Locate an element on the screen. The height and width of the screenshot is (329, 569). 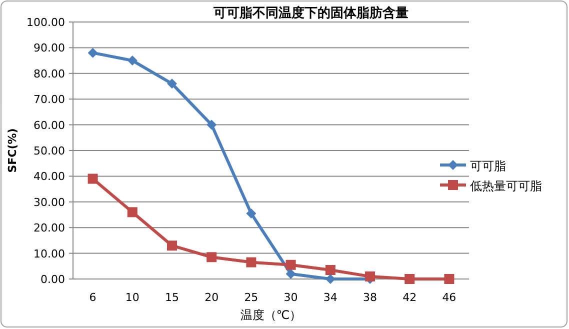
legend-label: 低热量可可脂 is located at coordinates (506, 186).